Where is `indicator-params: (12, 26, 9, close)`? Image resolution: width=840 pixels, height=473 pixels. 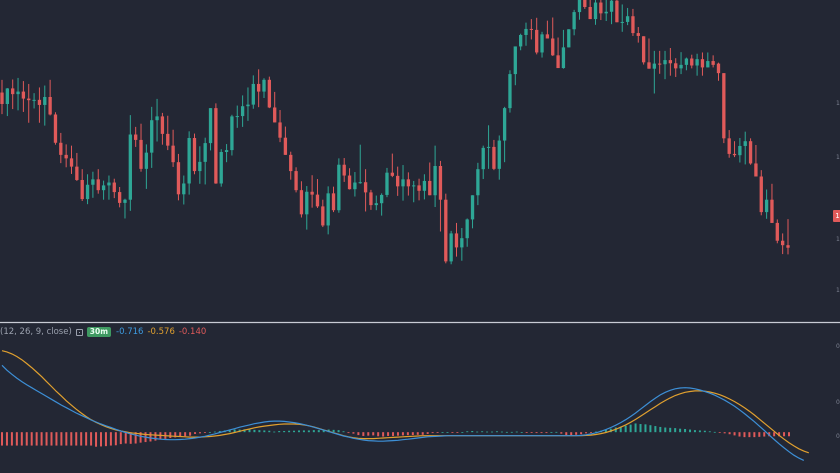
indicator-params: (12, 26, 9, close) is located at coordinates (36, 332).